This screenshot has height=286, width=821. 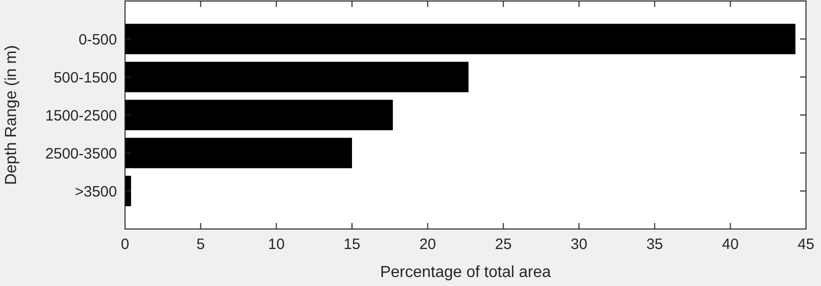 What do you see at coordinates (95, 191) in the screenshot?
I see `y-tick-label: >3500` at bounding box center [95, 191].